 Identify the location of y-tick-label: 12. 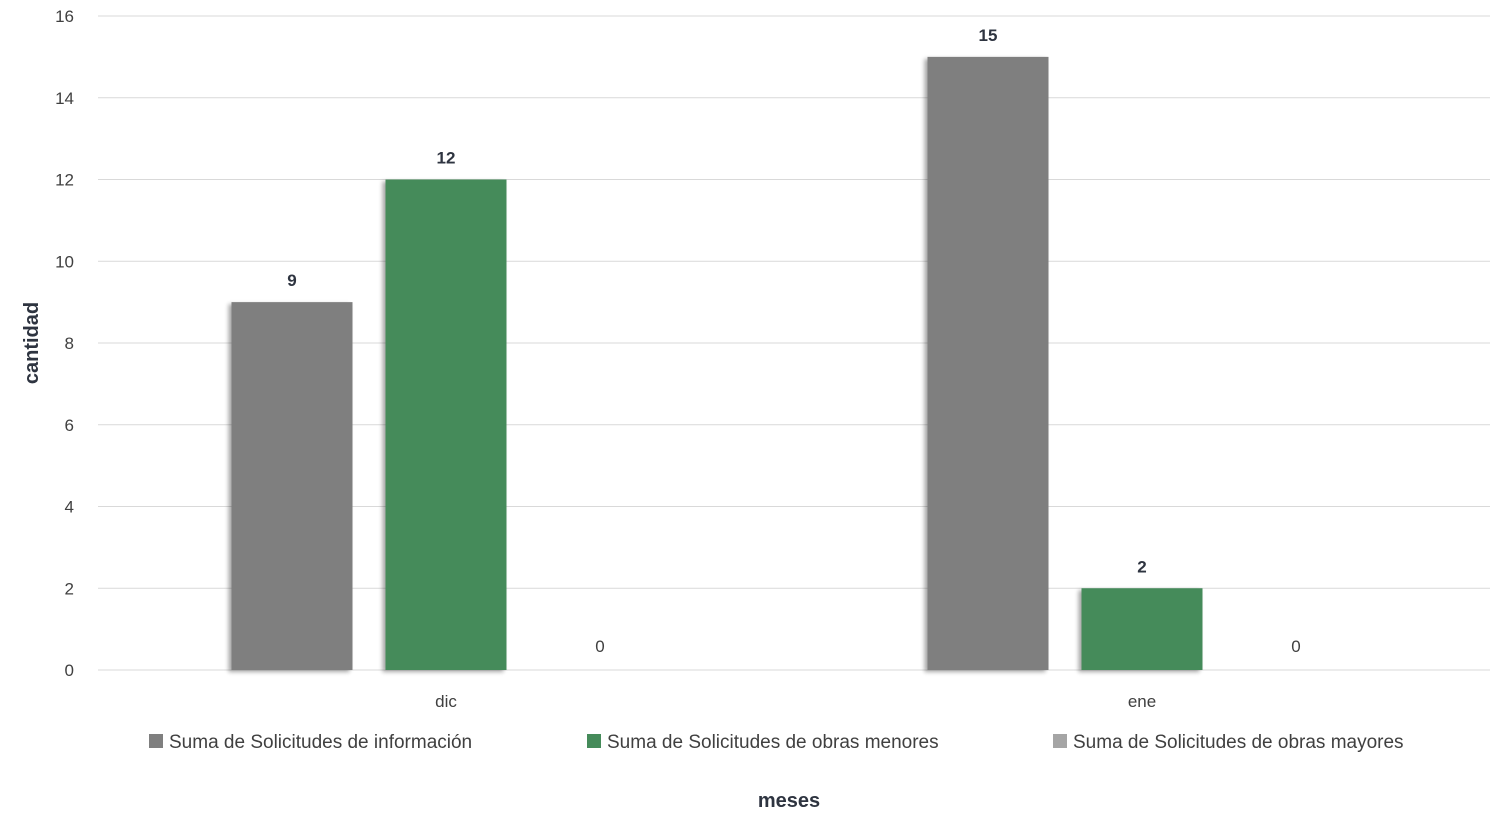
(64, 180).